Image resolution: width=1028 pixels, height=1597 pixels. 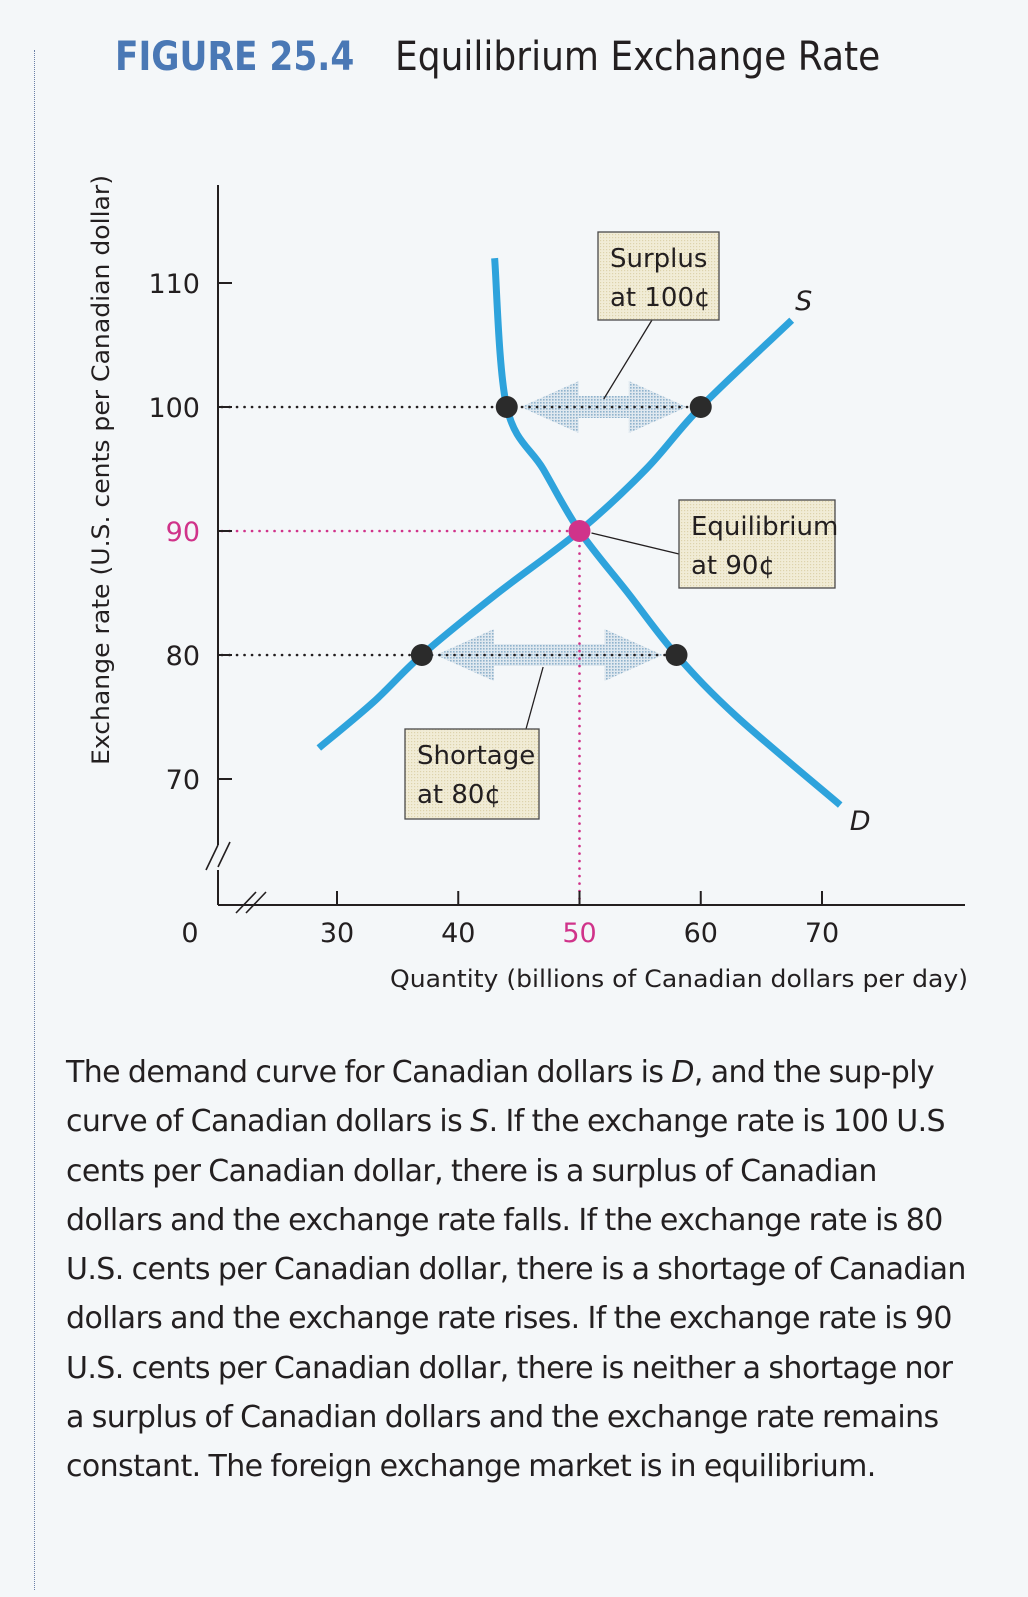 What do you see at coordinates (459, 795) in the screenshot?
I see `callout-text: at 80¢` at bounding box center [459, 795].